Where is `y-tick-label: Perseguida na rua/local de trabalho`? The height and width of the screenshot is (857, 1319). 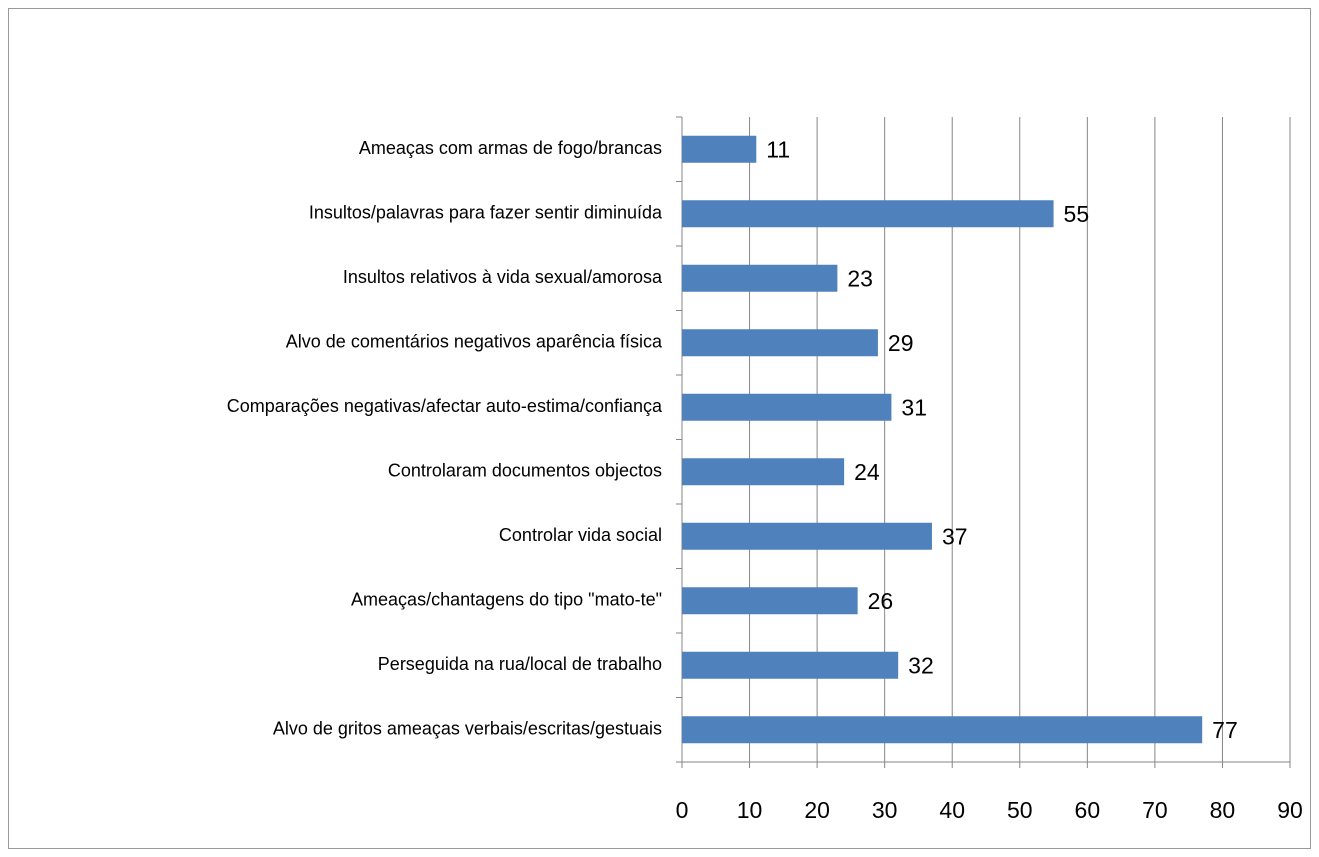 y-tick-label: Perseguida na rua/local de trabalho is located at coordinates (520, 664).